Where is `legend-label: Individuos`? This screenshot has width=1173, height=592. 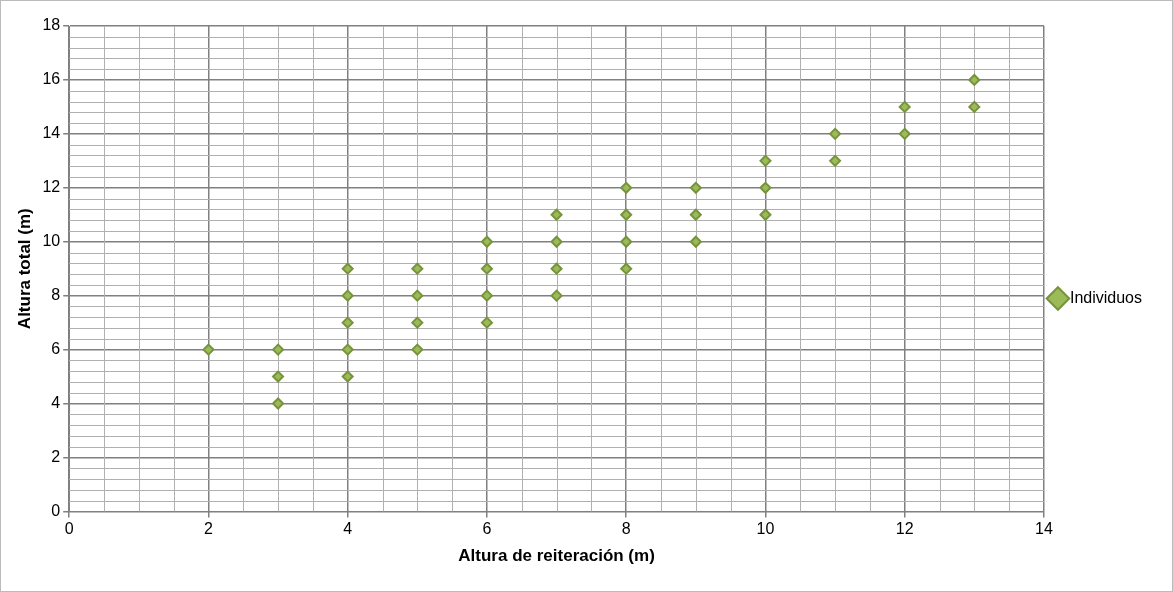
legend-label: Individuos is located at coordinates (1105, 297).